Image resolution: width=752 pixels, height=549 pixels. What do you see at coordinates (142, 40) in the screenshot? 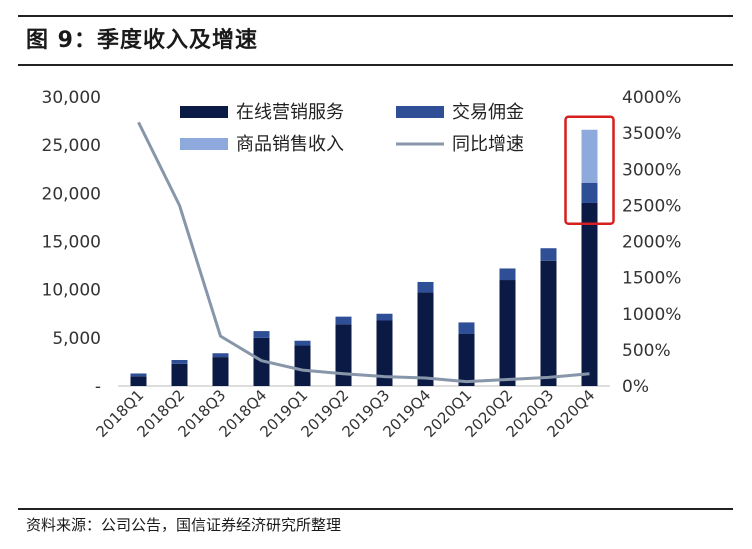
I see `figure-title: 图 9：季度收入及增速` at bounding box center [142, 40].